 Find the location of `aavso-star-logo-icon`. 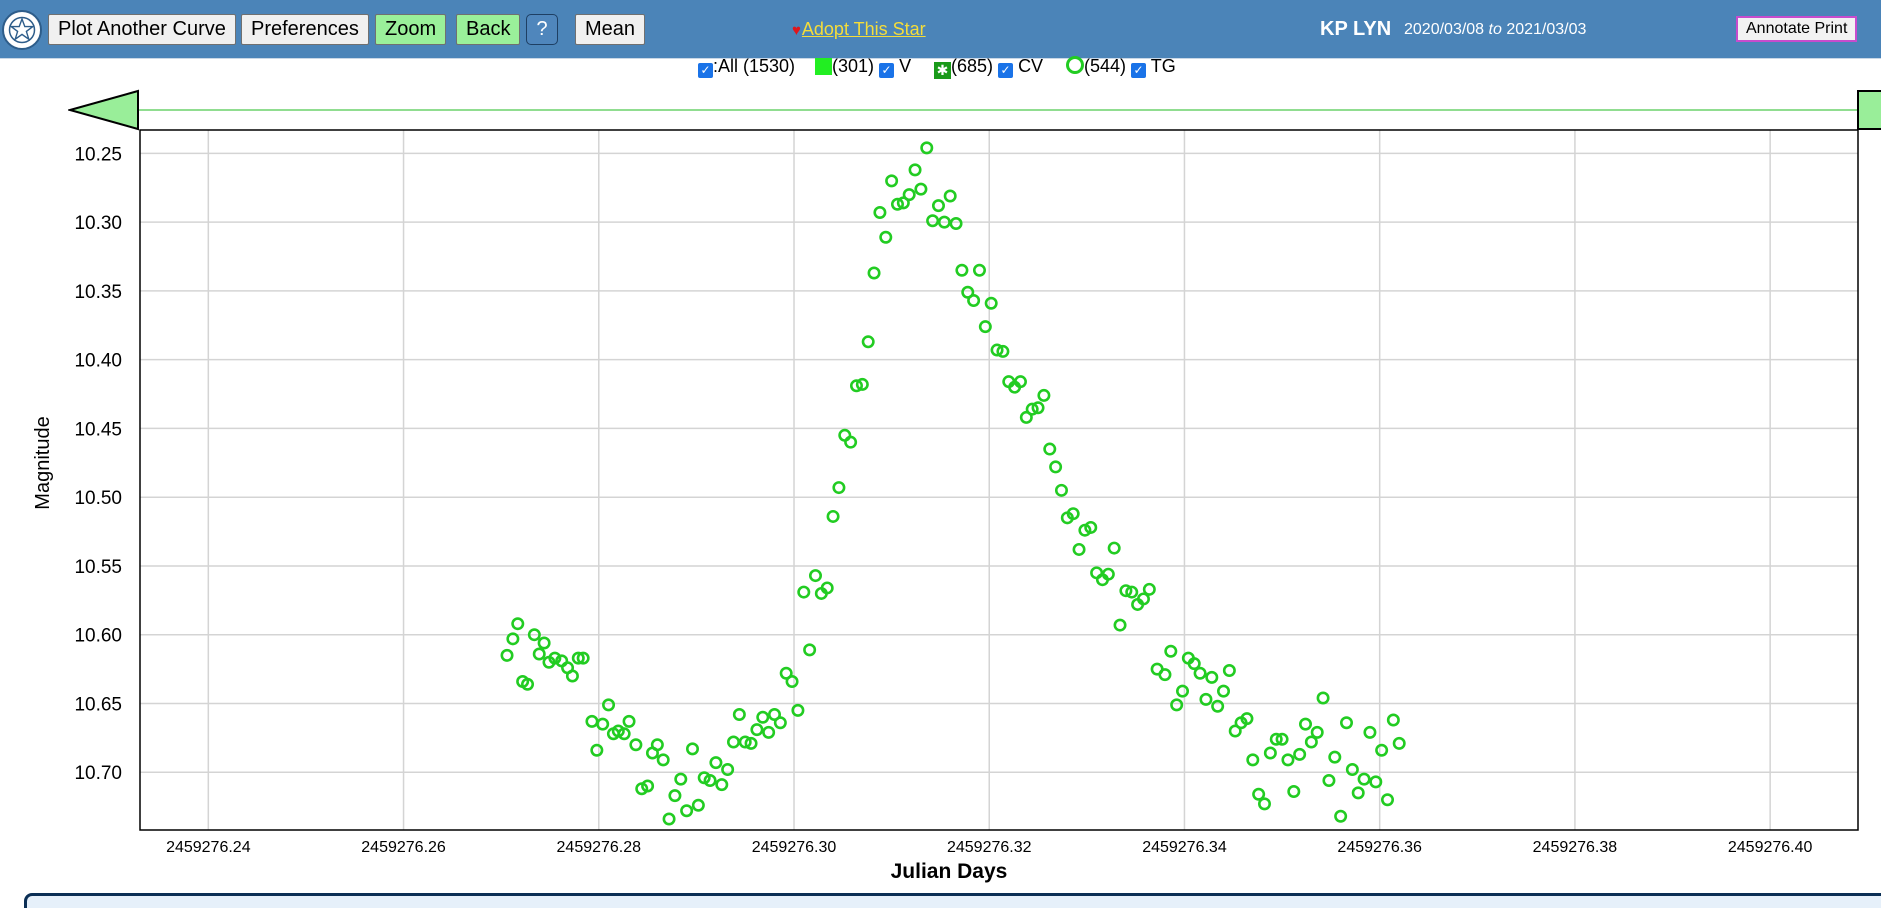

aavso-star-logo-icon is located at coordinates (22, 30).